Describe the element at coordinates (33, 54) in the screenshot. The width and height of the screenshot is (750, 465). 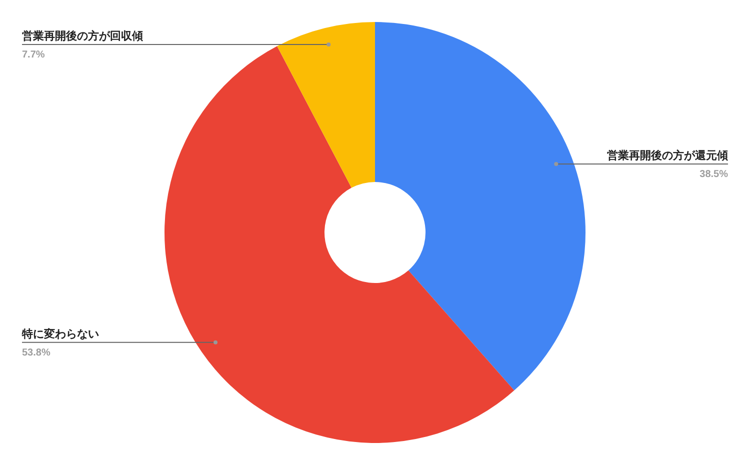
I see `data-label: 7.7%` at that location.